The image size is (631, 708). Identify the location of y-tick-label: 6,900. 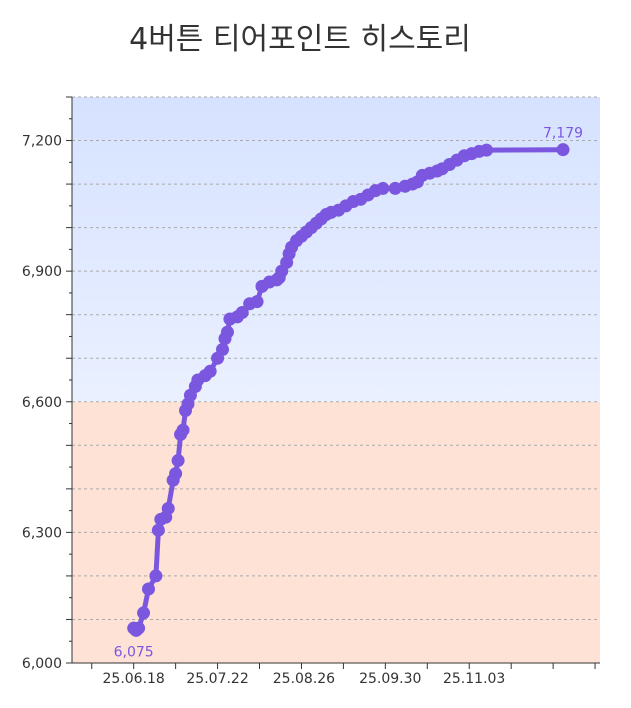
(42, 272).